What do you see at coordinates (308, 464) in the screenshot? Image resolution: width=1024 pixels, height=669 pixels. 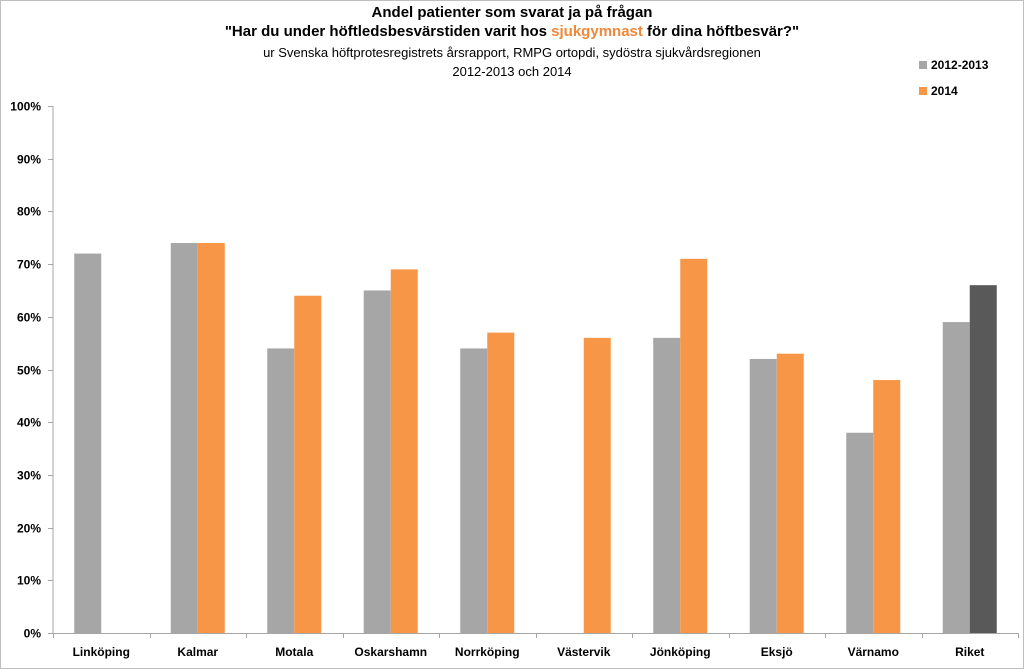 I see `bar-2014-Motala` at bounding box center [308, 464].